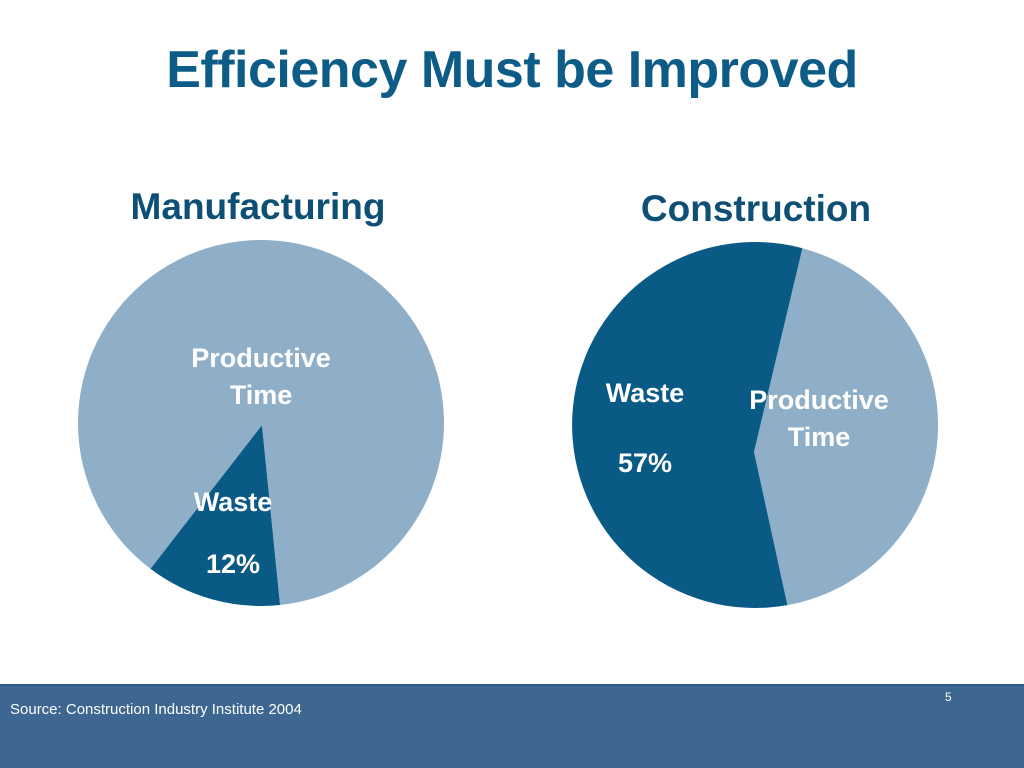 The height and width of the screenshot is (768, 1024). I want to click on manufacturing-productive-label-line-1: Time, so click(261, 395).